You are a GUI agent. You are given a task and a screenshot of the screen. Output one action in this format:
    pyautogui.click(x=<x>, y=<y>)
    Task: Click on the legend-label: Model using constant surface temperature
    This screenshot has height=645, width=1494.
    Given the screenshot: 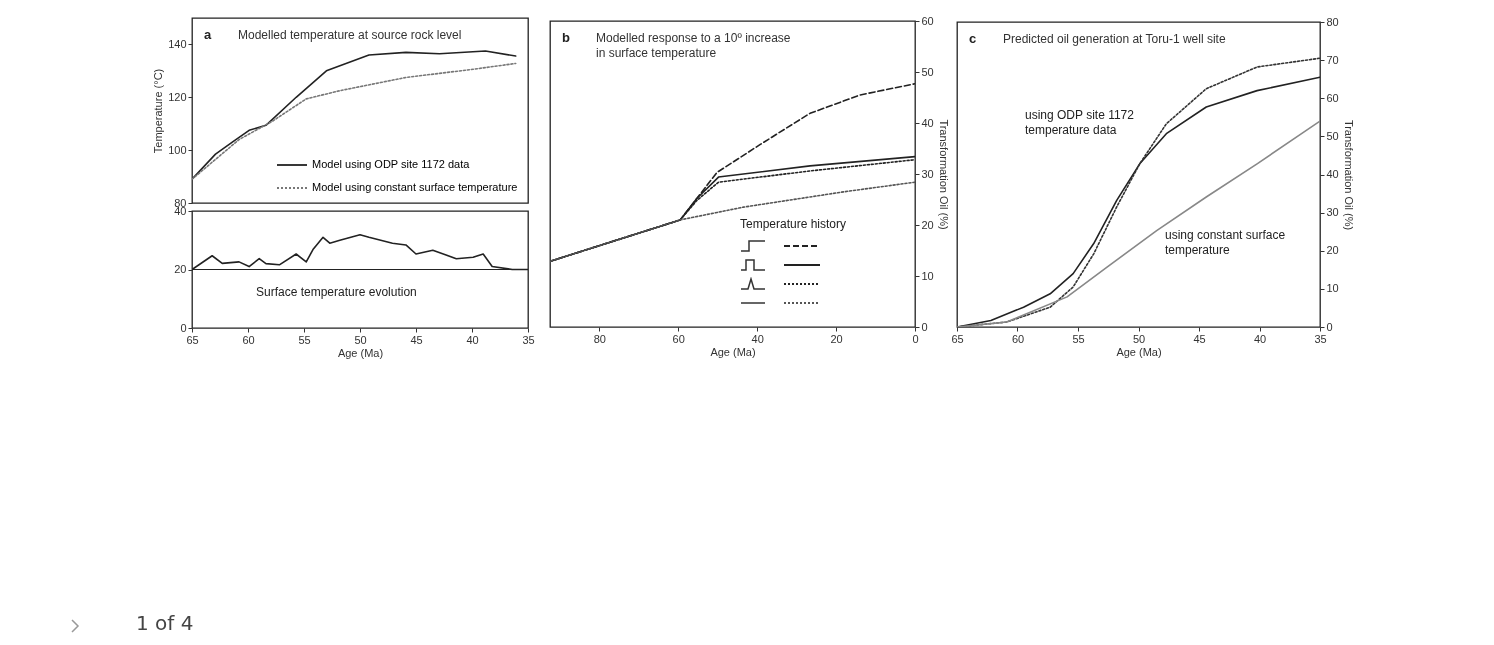 What is the action you would take?
    pyautogui.click(x=415, y=187)
    